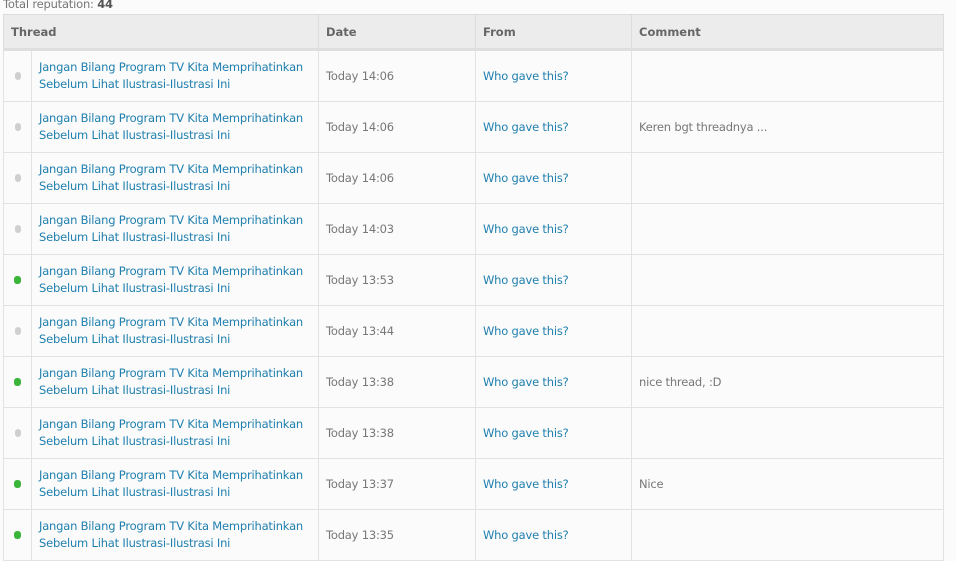  Describe the element at coordinates (397, 32) in the screenshot. I see `header-date: Date` at that location.